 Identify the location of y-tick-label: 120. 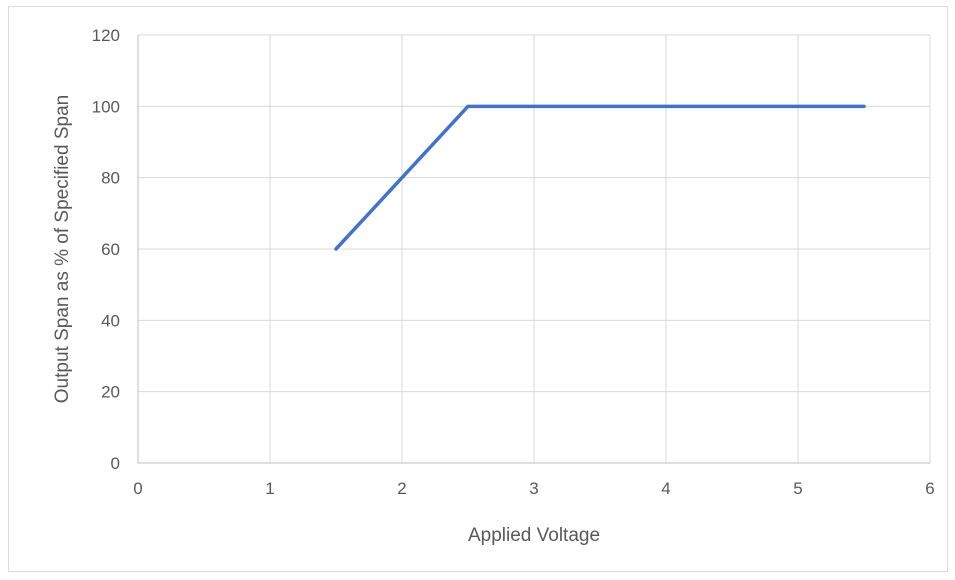
(106, 35).